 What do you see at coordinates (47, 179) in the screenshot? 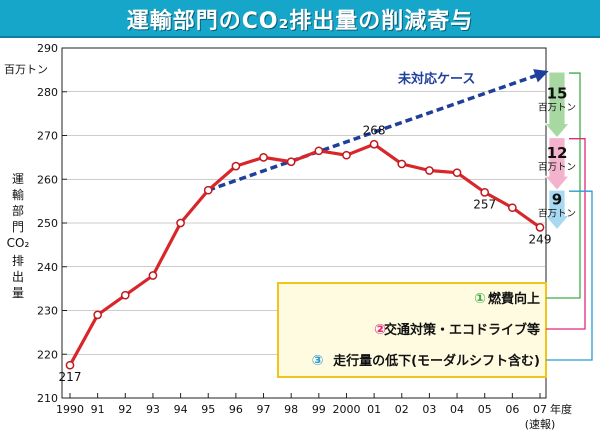
I see `y-tick-label: 260` at bounding box center [47, 179].